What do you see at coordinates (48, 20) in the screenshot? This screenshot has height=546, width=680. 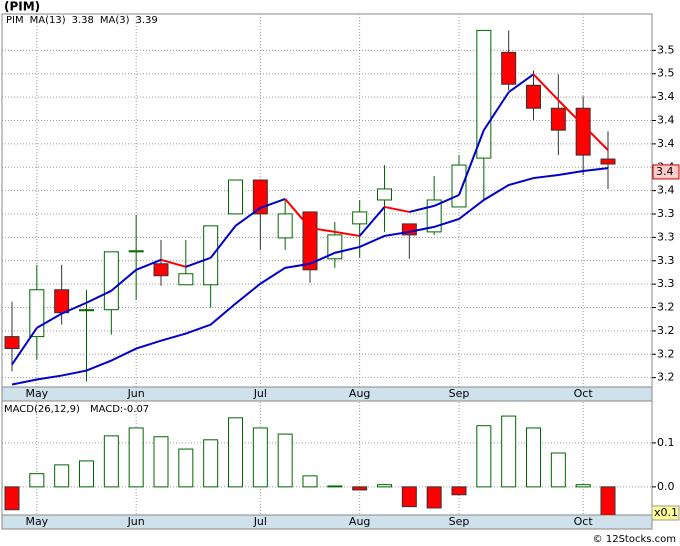 I see `legend-text: MA(13)` at bounding box center [48, 20].